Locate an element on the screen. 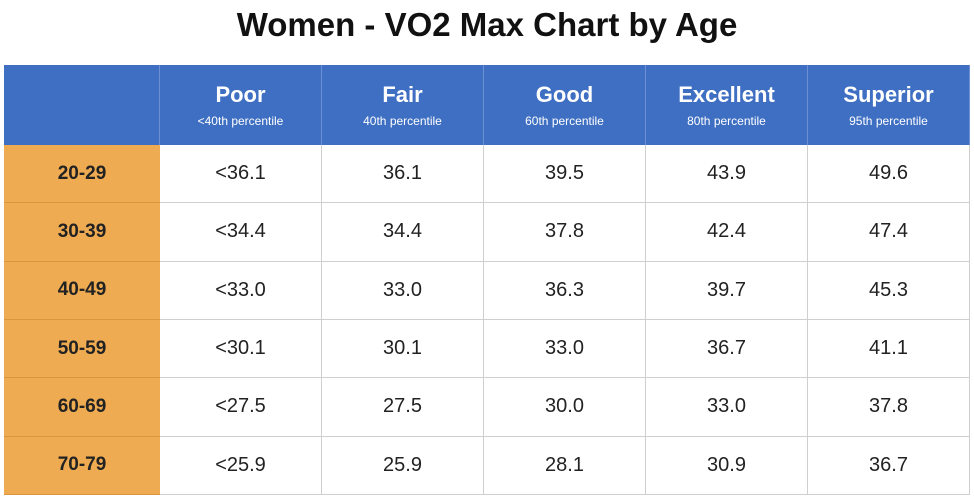 The image size is (974, 499). vo2-value: 49.6 is located at coordinates (889, 174).